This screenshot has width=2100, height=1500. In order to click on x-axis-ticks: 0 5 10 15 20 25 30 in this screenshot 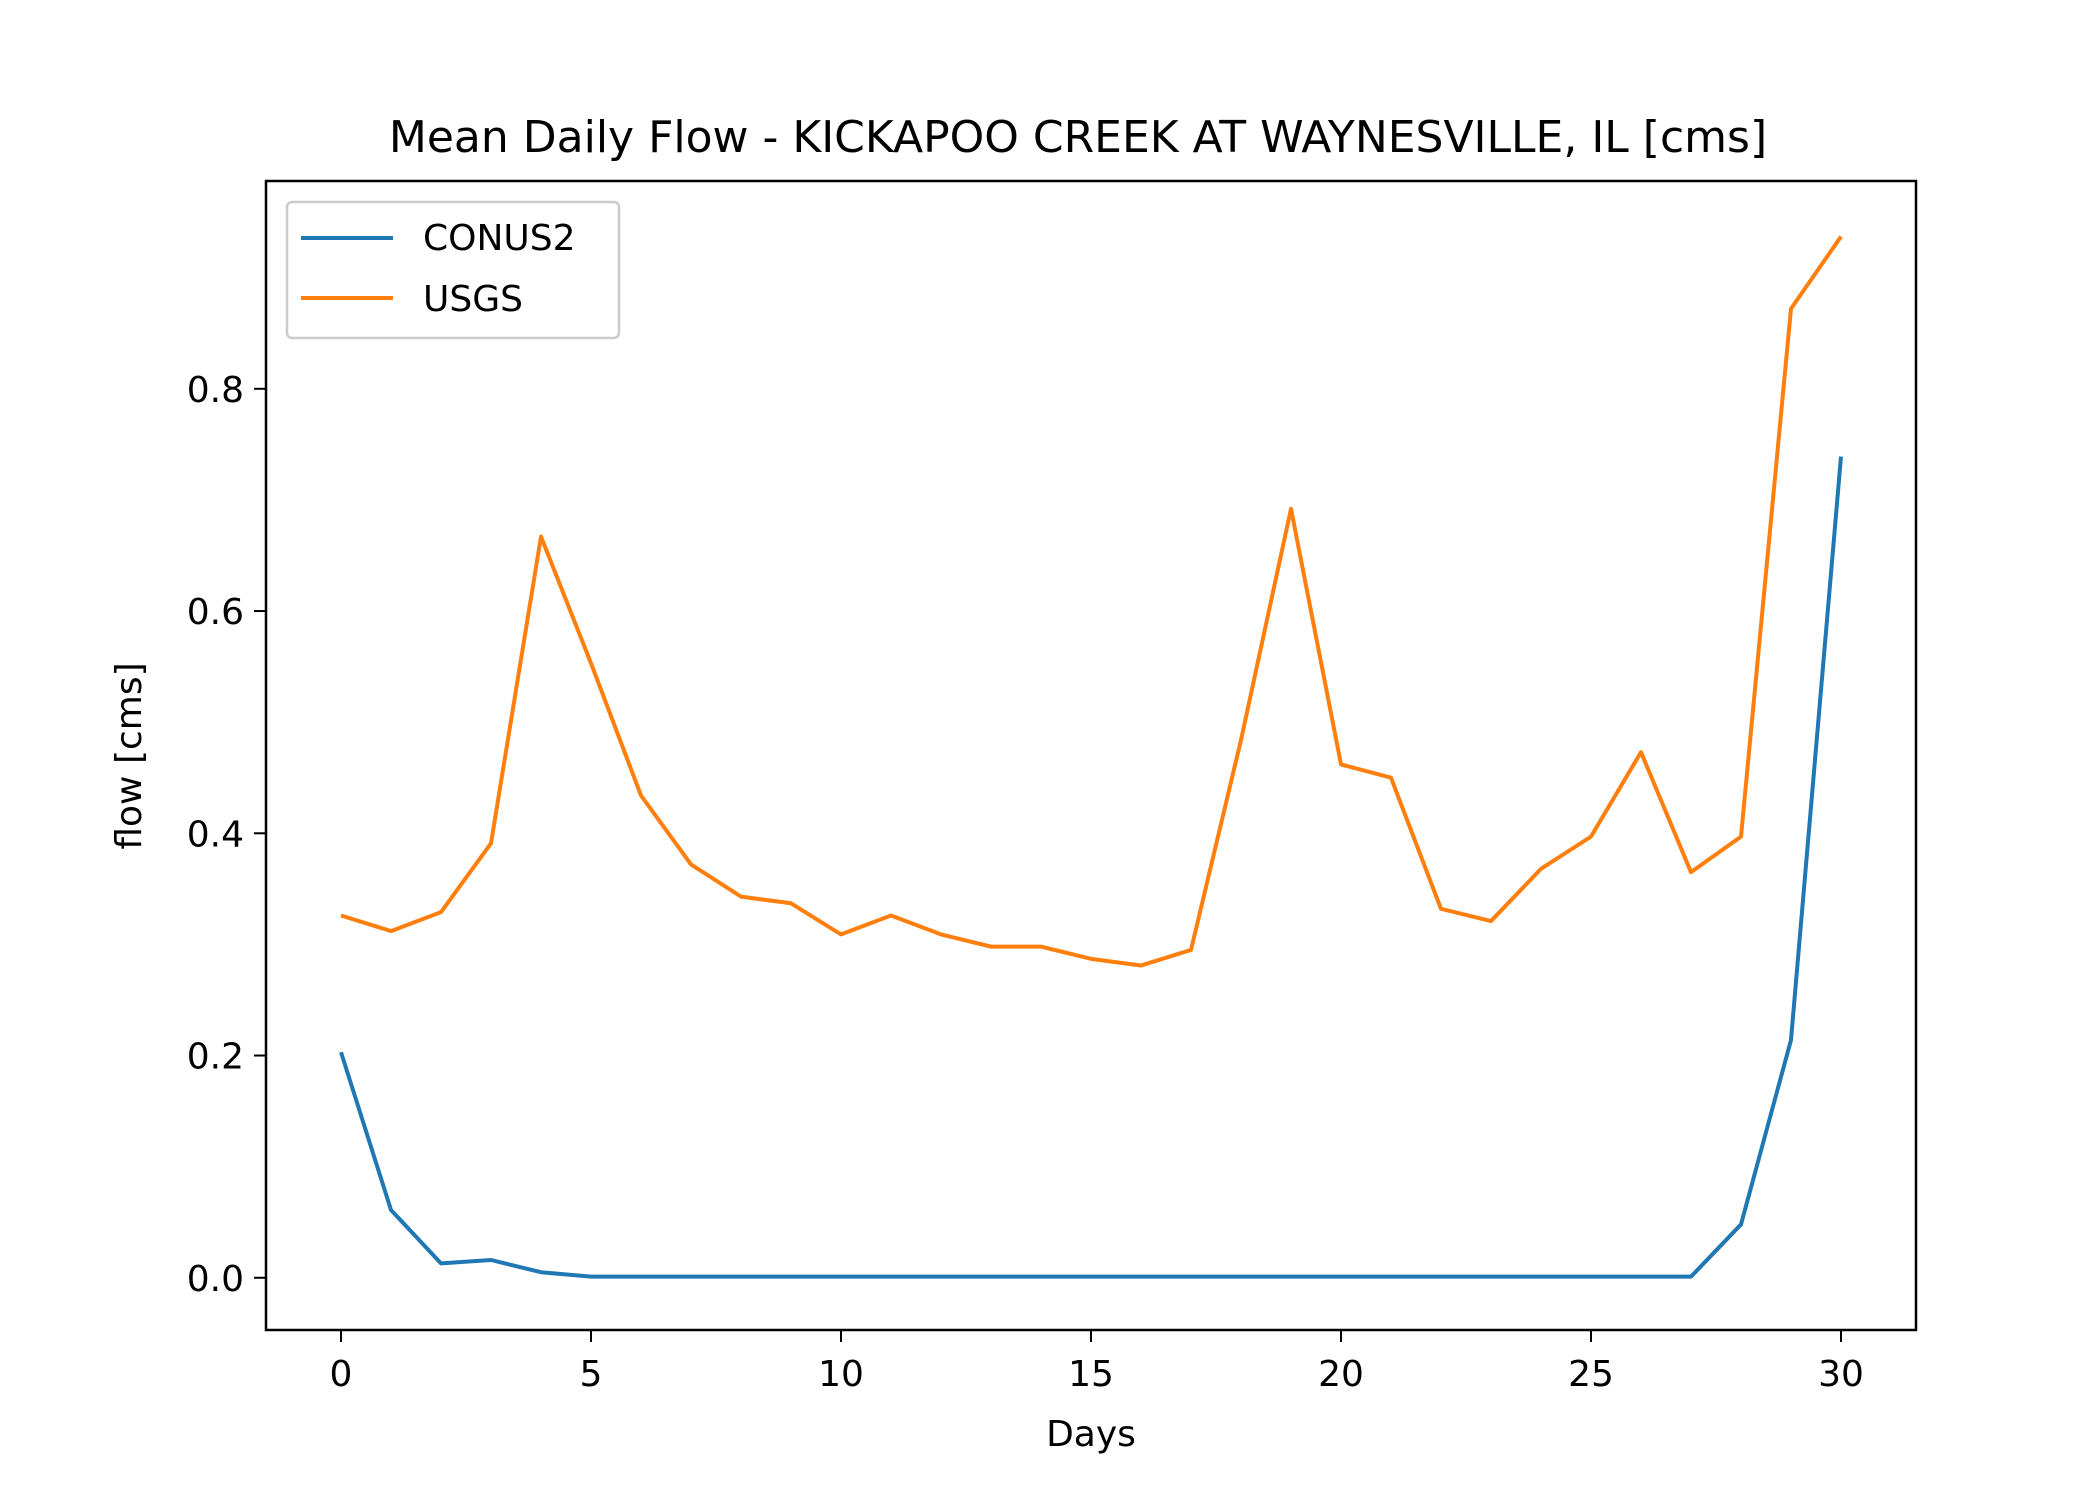, I will do `click(1097, 1362)`.